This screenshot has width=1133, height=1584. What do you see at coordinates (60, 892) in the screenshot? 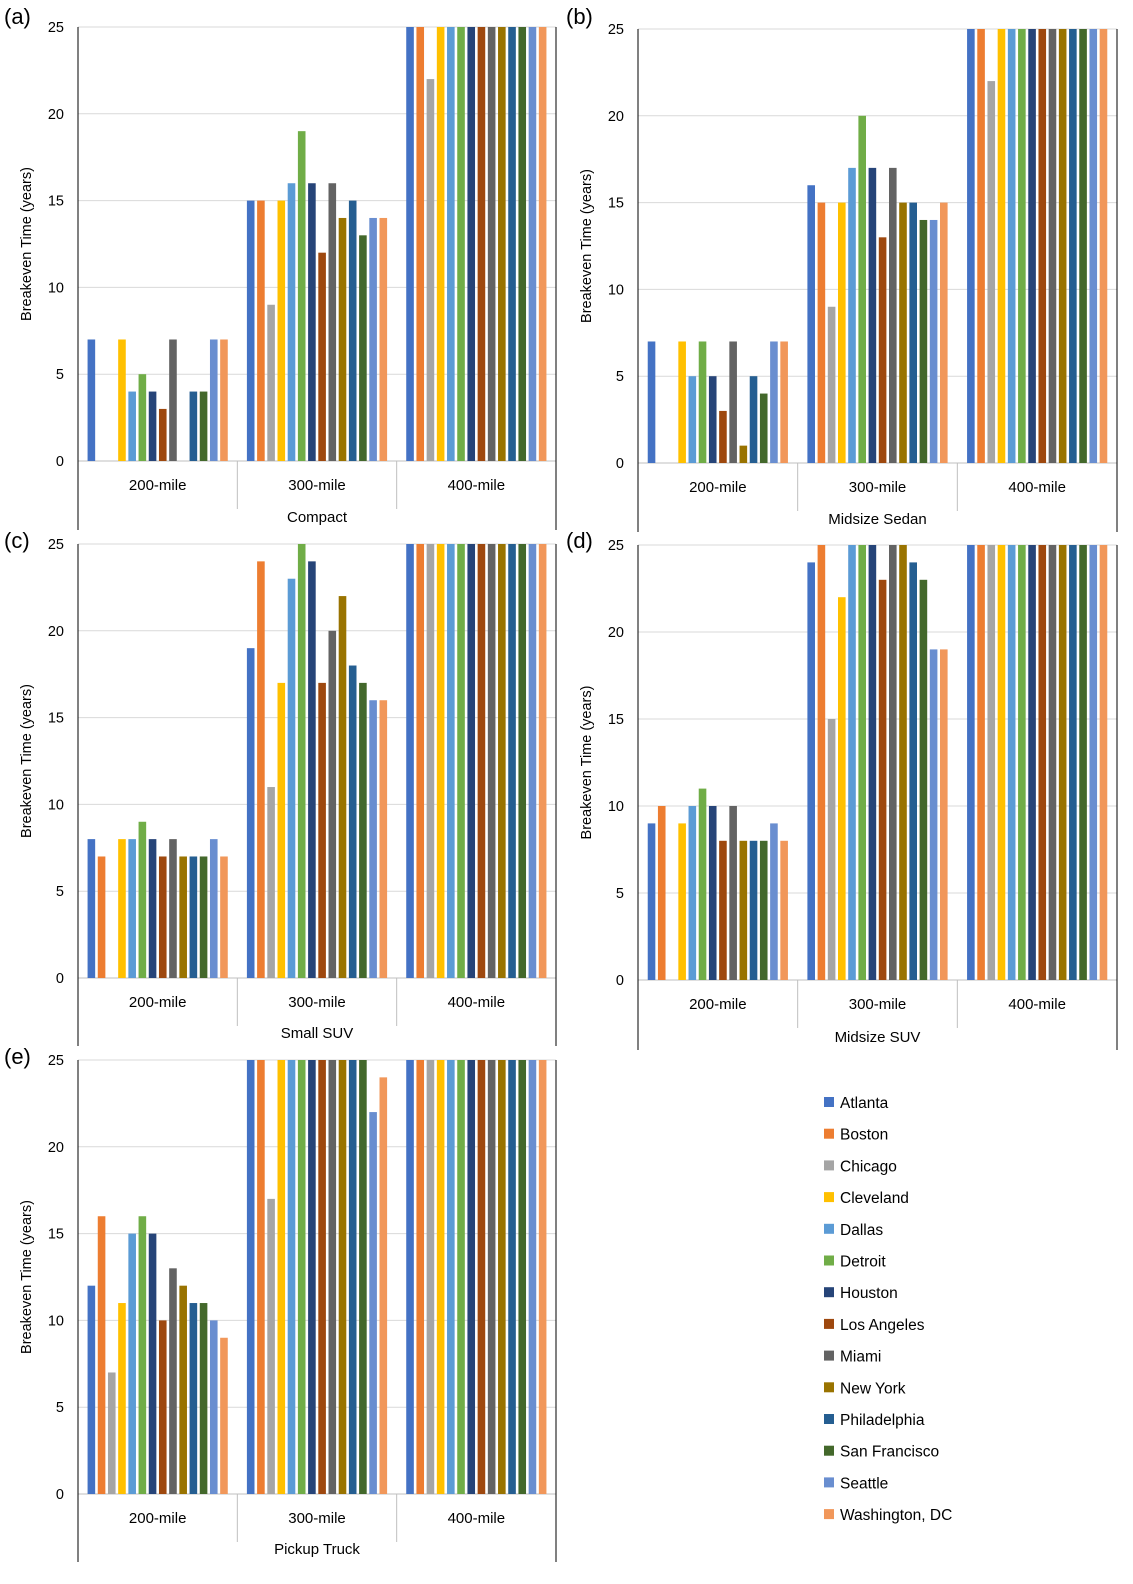
I see `y-tick-label: 5` at bounding box center [60, 892].